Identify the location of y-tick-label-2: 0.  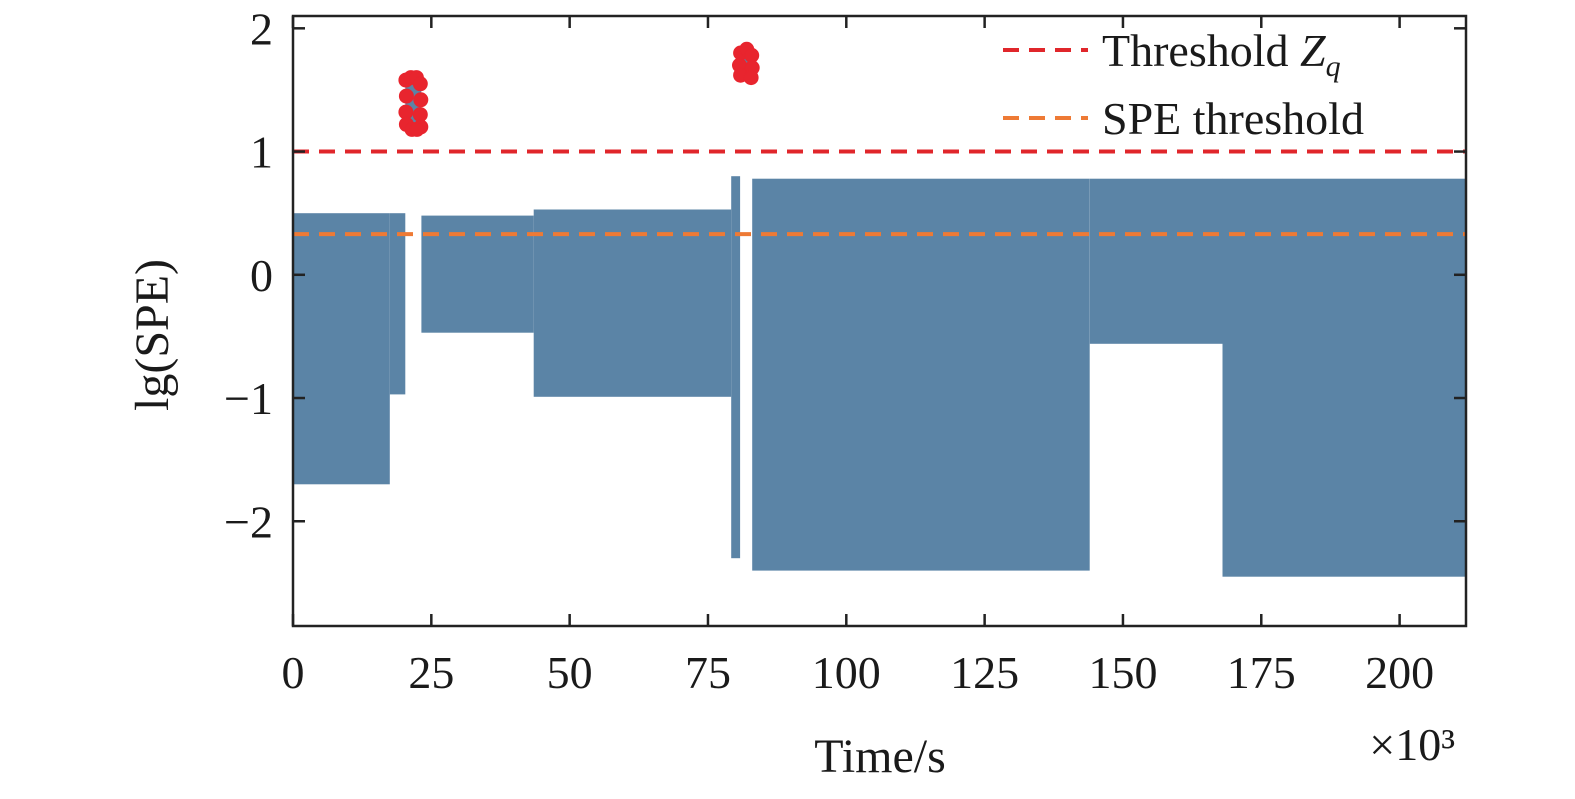
(261, 275).